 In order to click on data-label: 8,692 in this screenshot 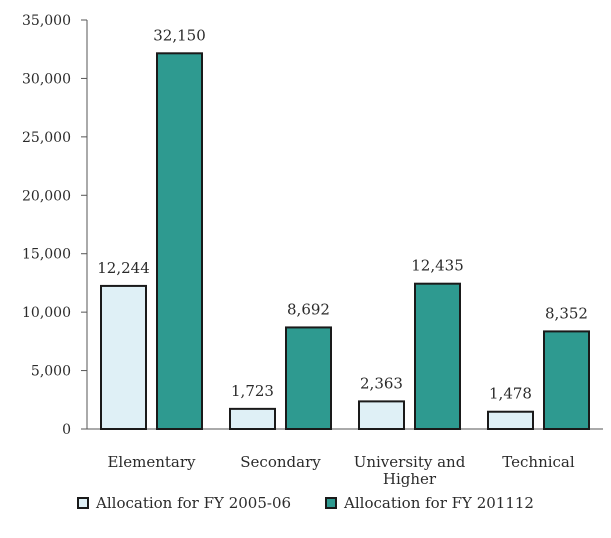, I will do `click(308, 309)`.